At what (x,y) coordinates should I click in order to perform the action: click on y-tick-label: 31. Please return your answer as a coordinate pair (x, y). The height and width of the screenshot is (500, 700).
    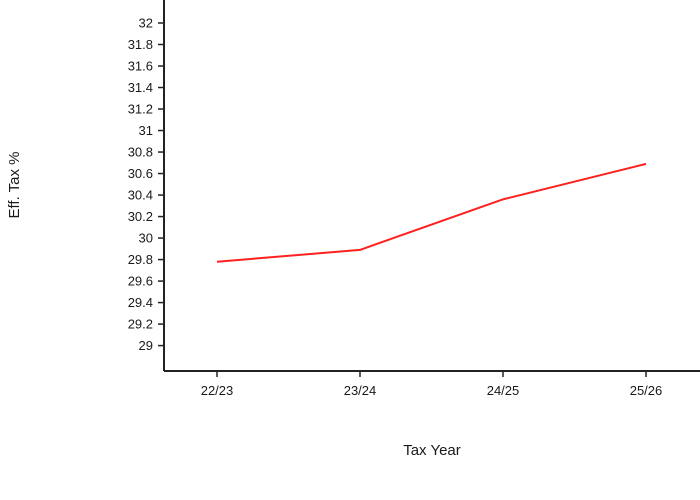
    Looking at the image, I should click on (146, 130).